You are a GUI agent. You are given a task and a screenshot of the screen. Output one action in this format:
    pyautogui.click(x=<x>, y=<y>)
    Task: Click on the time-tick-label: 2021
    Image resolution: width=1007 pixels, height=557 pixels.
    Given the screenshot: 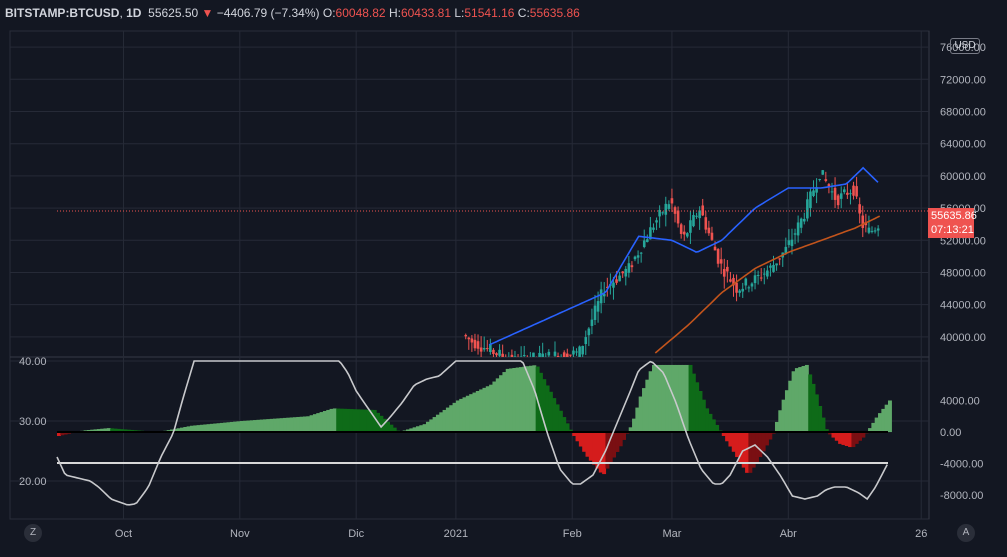 What is the action you would take?
    pyautogui.click(x=456, y=534)
    